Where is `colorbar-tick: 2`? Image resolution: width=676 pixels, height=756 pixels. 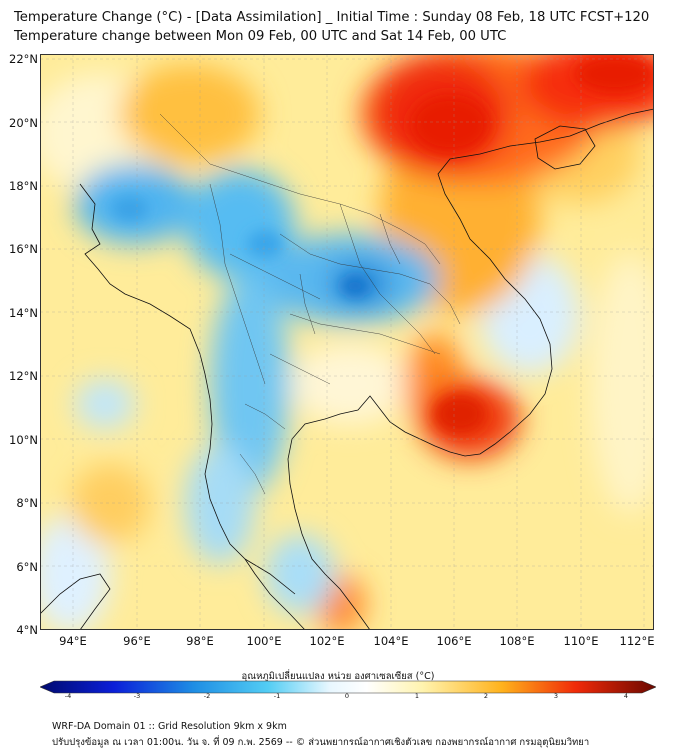 colorbar-tick: 2 is located at coordinates (486, 696).